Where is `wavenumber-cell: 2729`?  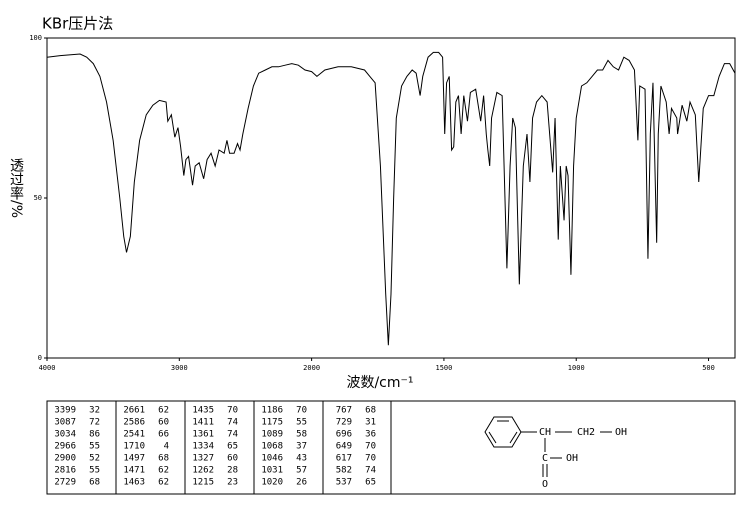 wavenumber-cell: 2729 is located at coordinates (65, 483).